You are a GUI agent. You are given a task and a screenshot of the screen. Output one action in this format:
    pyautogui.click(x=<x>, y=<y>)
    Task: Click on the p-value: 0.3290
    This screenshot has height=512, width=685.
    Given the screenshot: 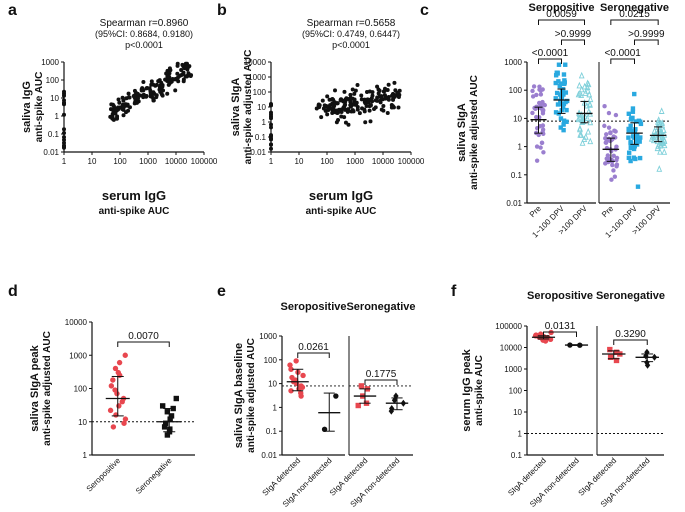 What is the action you would take?
    pyautogui.click(x=630, y=334)
    